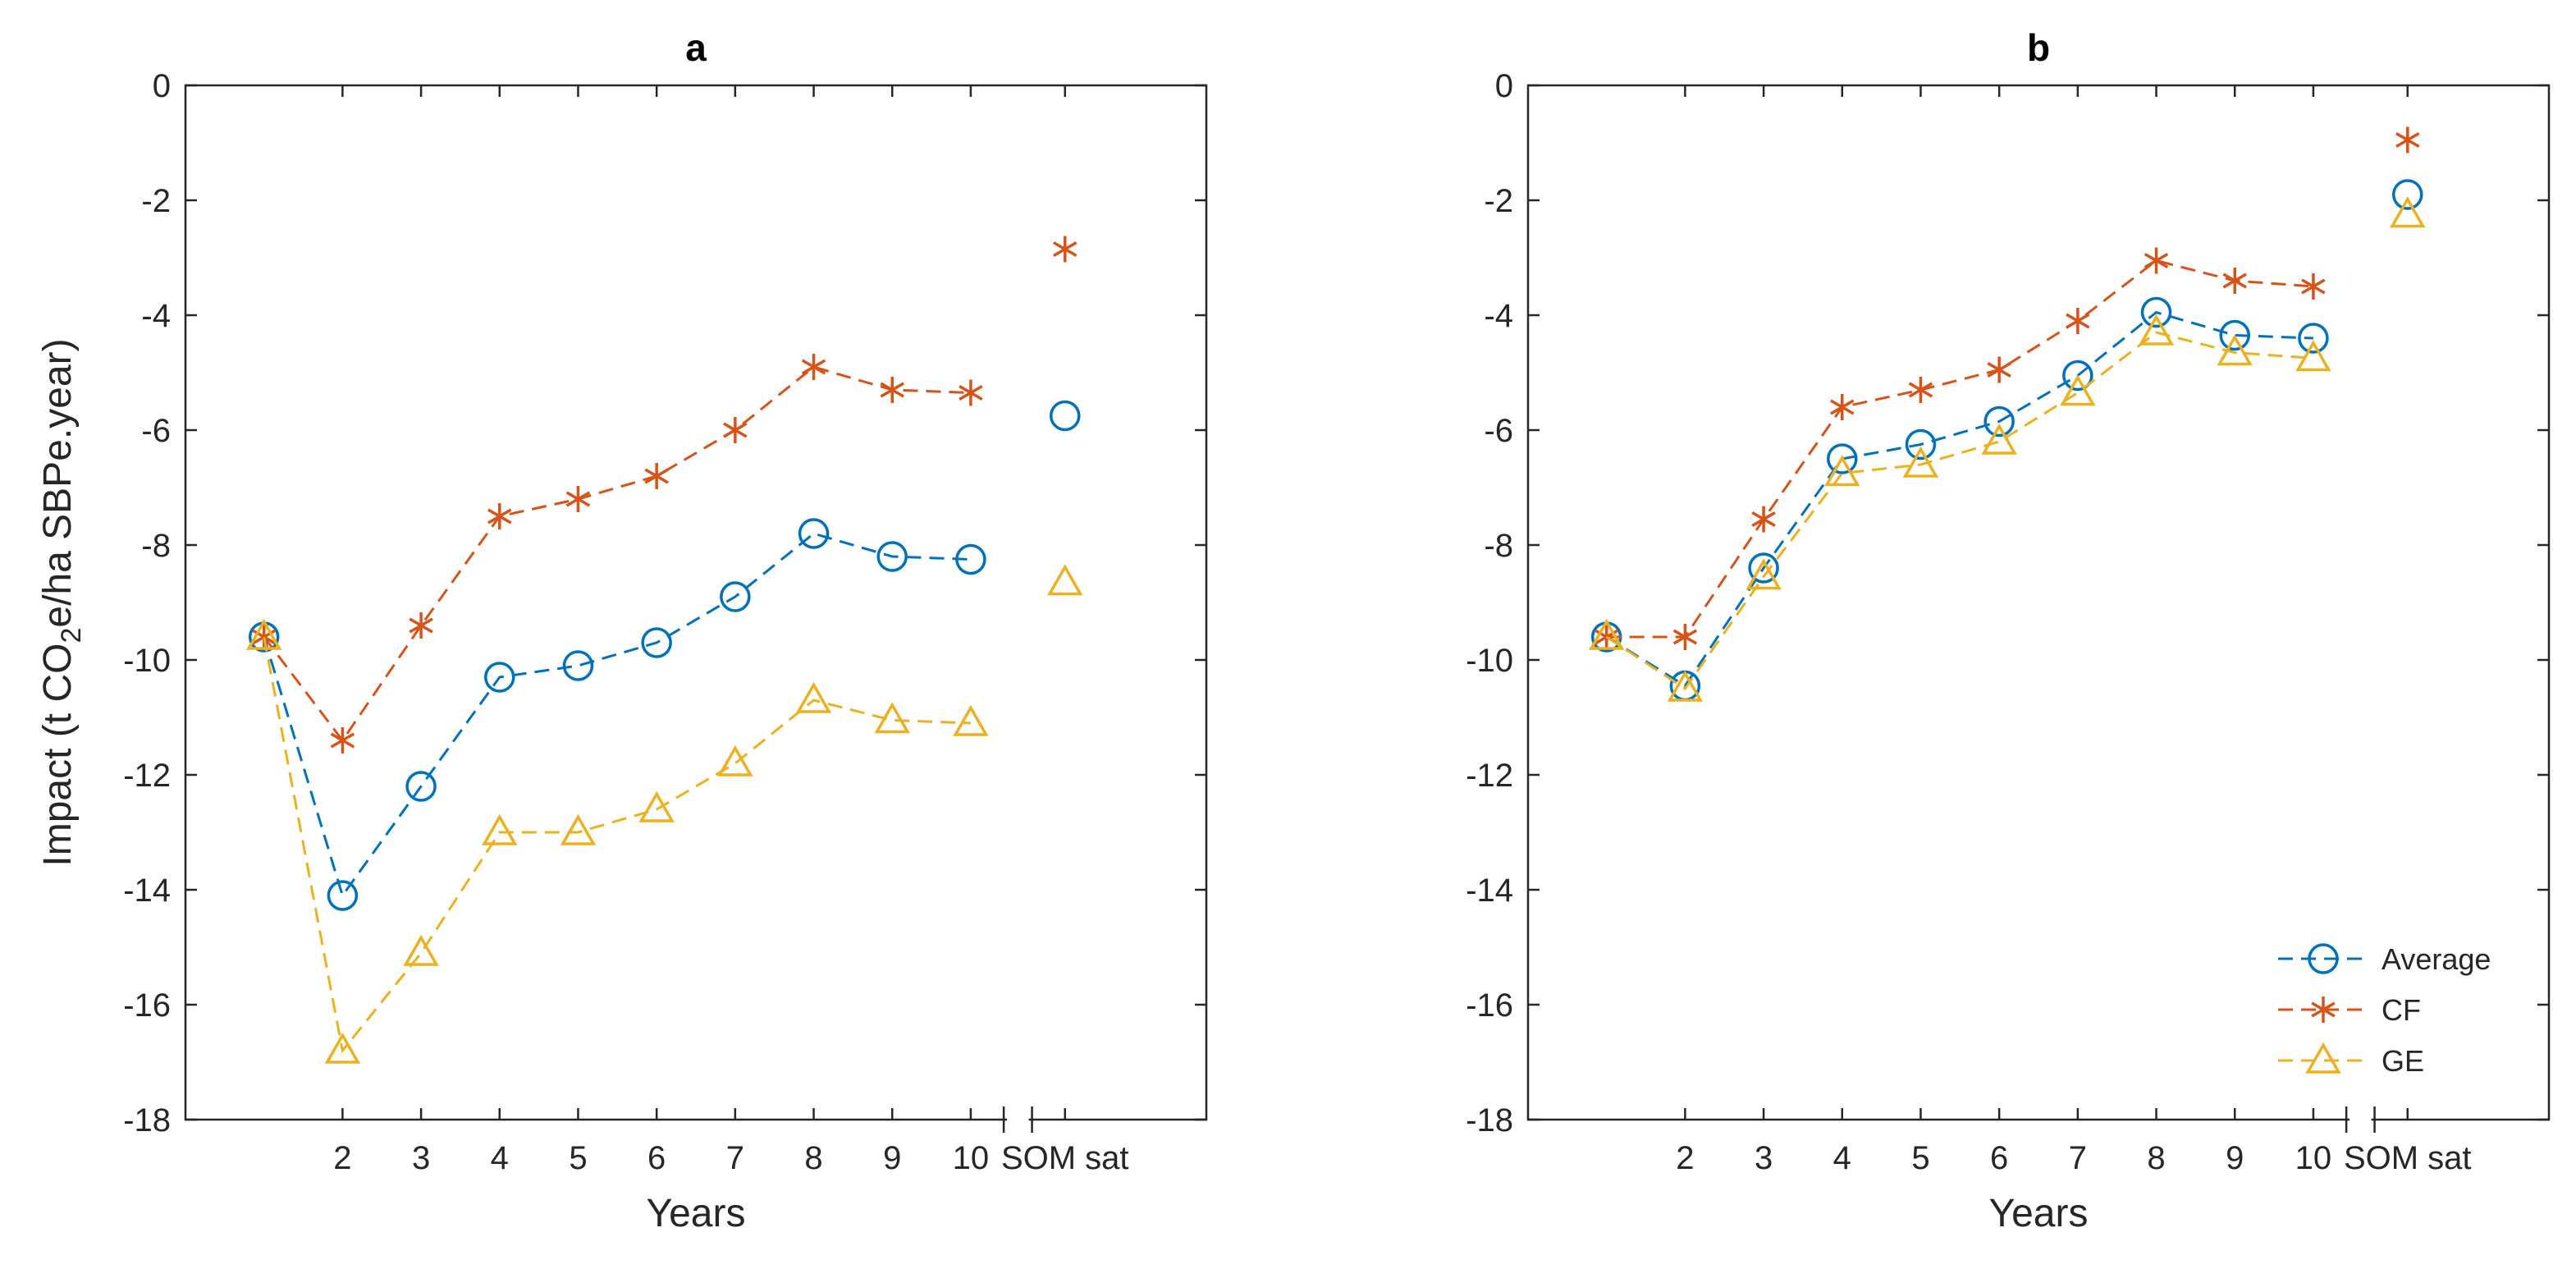  Describe the element at coordinates (58, 756) in the screenshot. I see `y-axis-title-part: Impact (t CO` at that location.